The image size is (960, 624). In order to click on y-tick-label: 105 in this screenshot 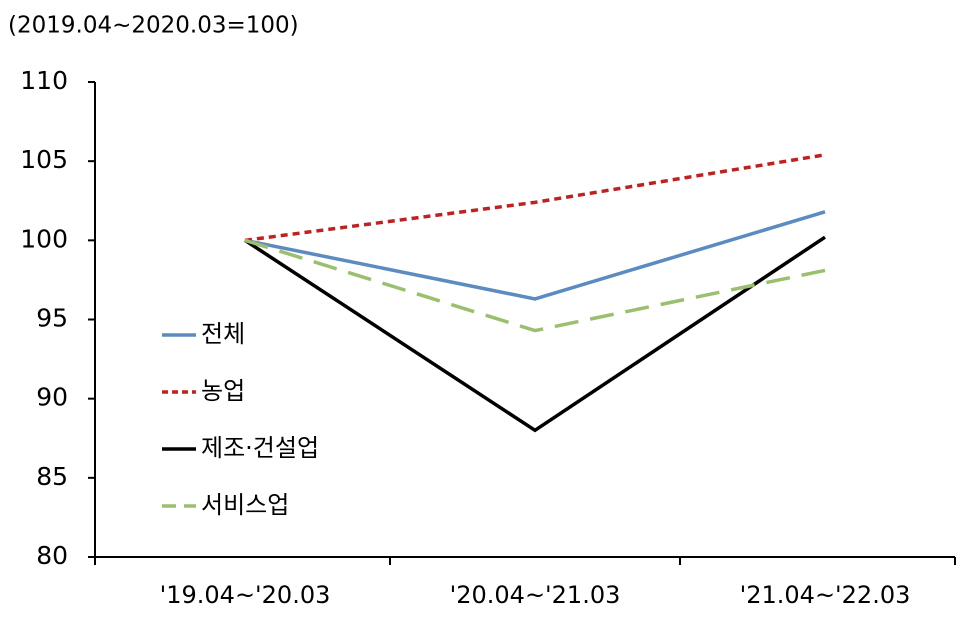, I will do `click(44, 159)`.